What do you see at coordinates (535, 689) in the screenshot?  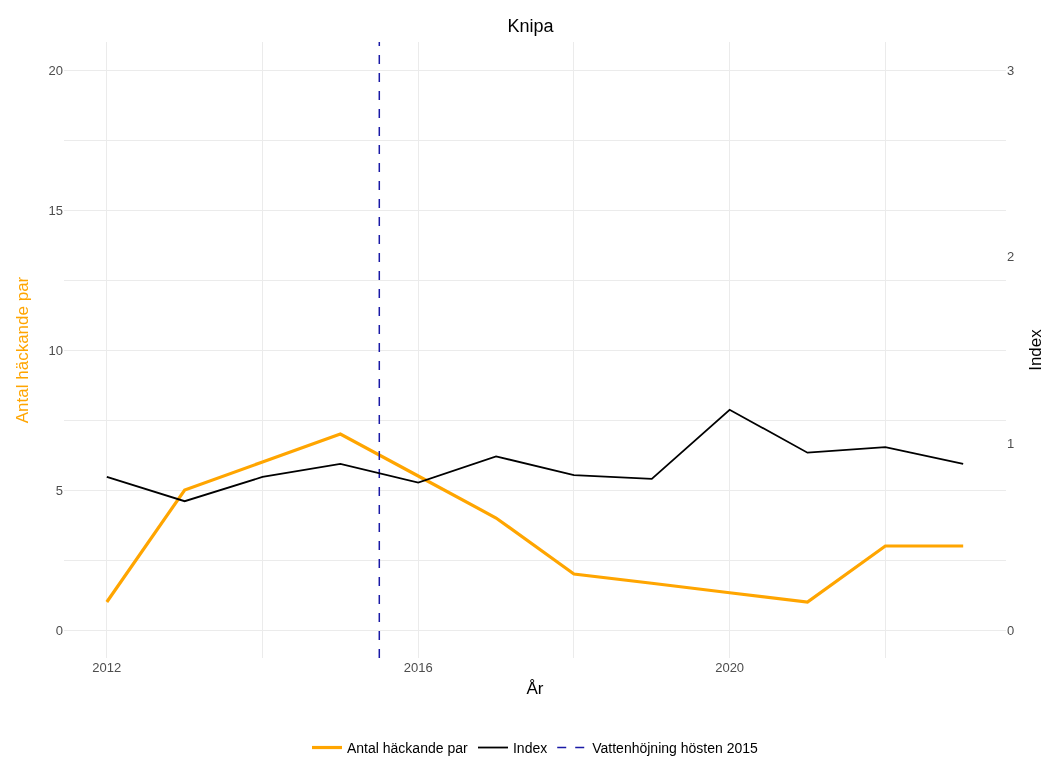 I see `x-axis-title: År` at bounding box center [535, 689].